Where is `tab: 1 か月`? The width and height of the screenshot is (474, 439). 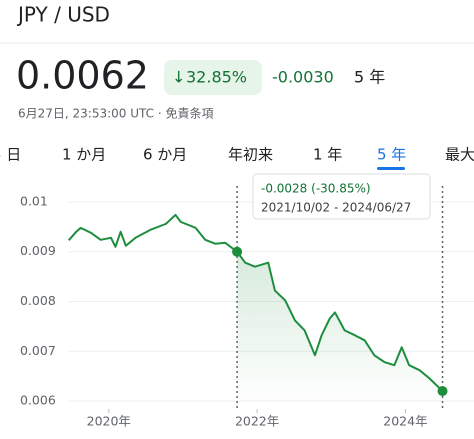 tab: 1 か月 is located at coordinates (84, 155).